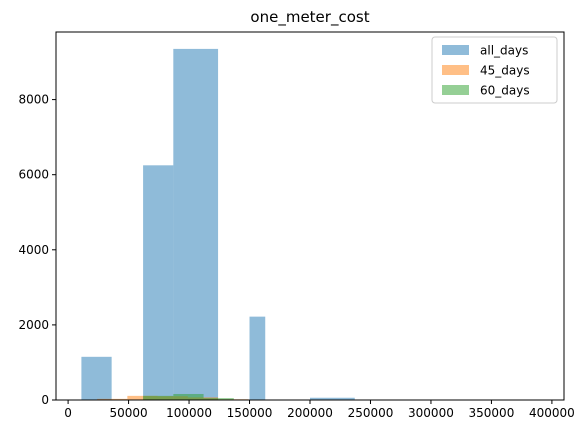  Describe the element at coordinates (33, 175) in the screenshot. I see `y-tick-label: 6000` at that location.